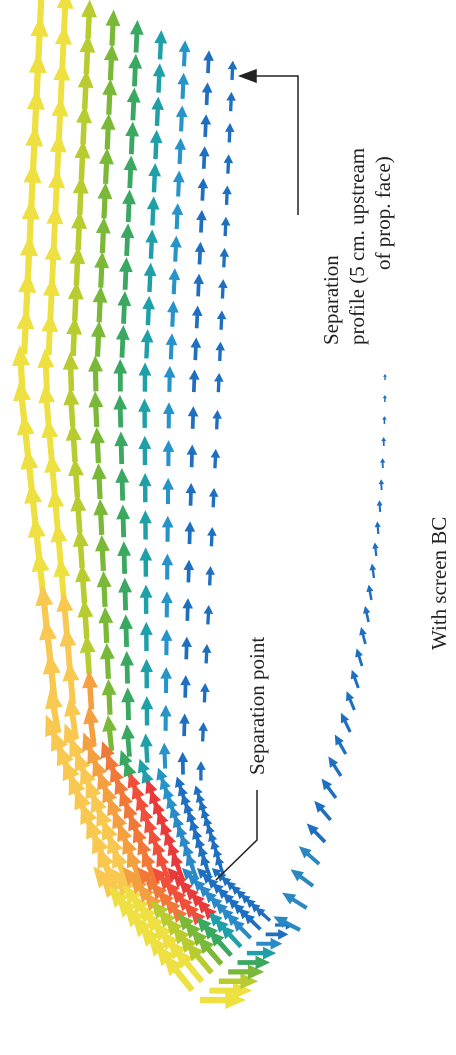 This screenshot has height=1055, width=456. Describe the element at coordinates (268, 141) in the screenshot. I see `profile-pointer` at that location.